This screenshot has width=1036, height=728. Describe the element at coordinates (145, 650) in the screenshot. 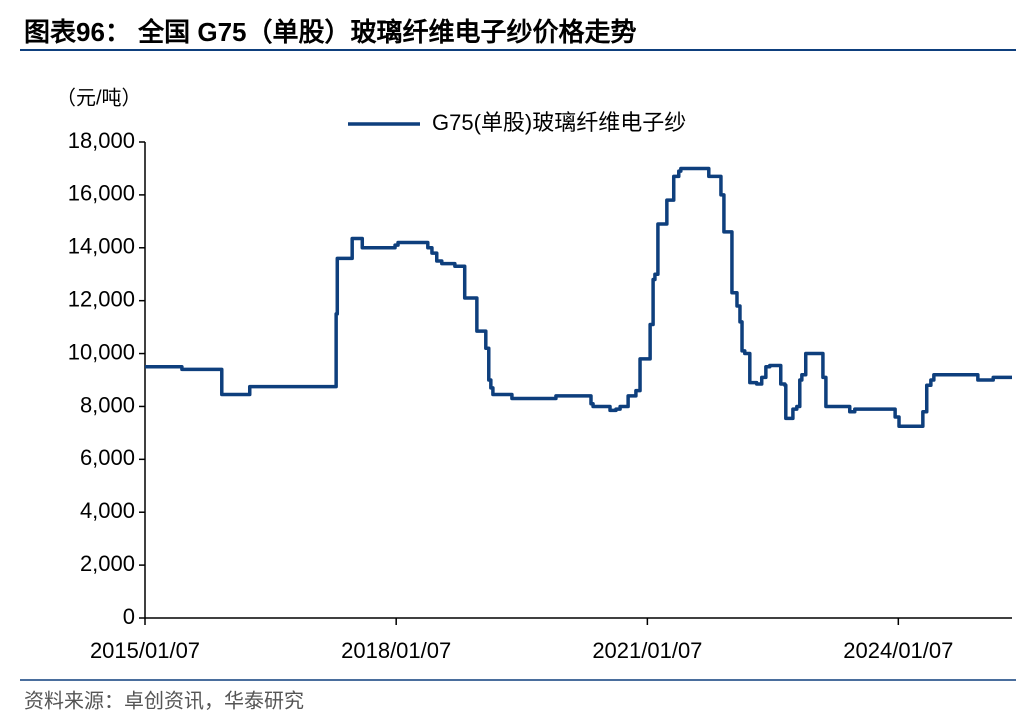

I see `x-tick-label: 2015/01/07` at that location.